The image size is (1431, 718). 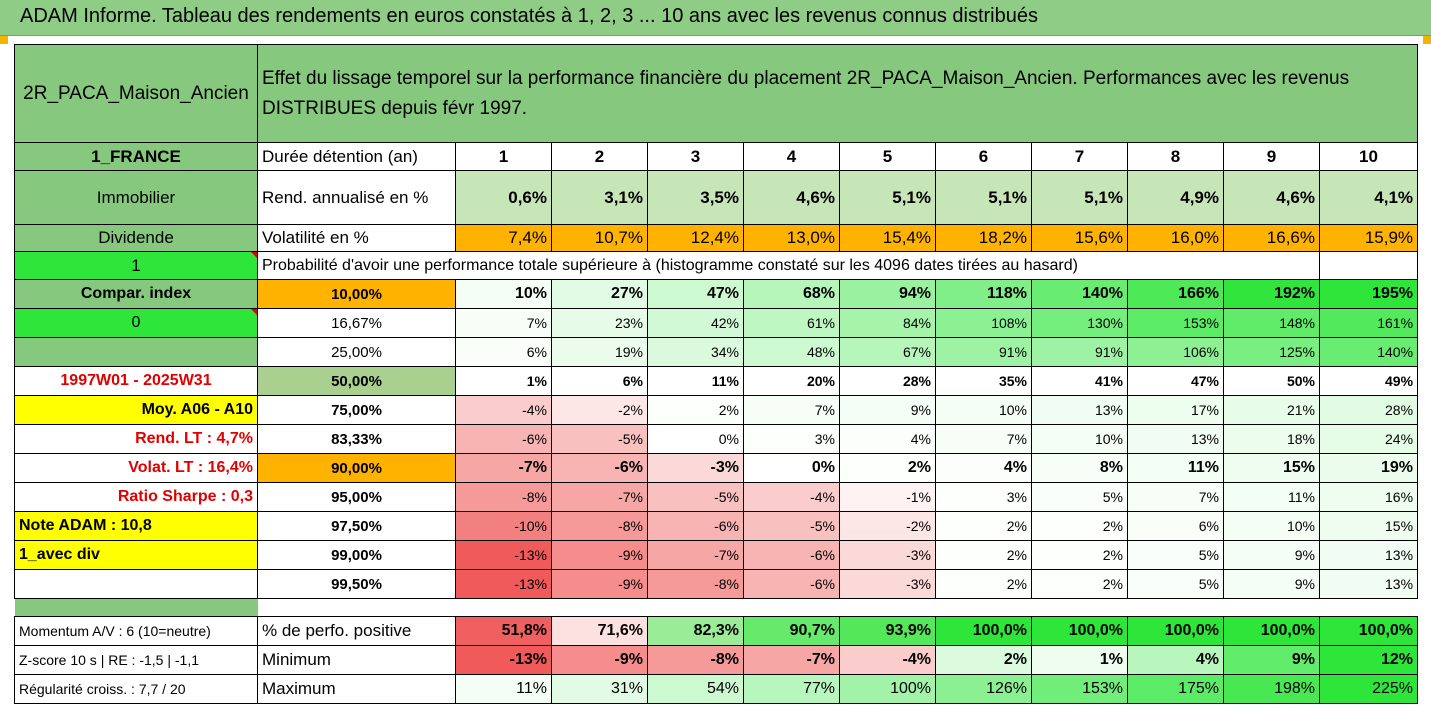 What do you see at coordinates (983, 156) in the screenshot?
I see `year-header-6: 6` at bounding box center [983, 156].